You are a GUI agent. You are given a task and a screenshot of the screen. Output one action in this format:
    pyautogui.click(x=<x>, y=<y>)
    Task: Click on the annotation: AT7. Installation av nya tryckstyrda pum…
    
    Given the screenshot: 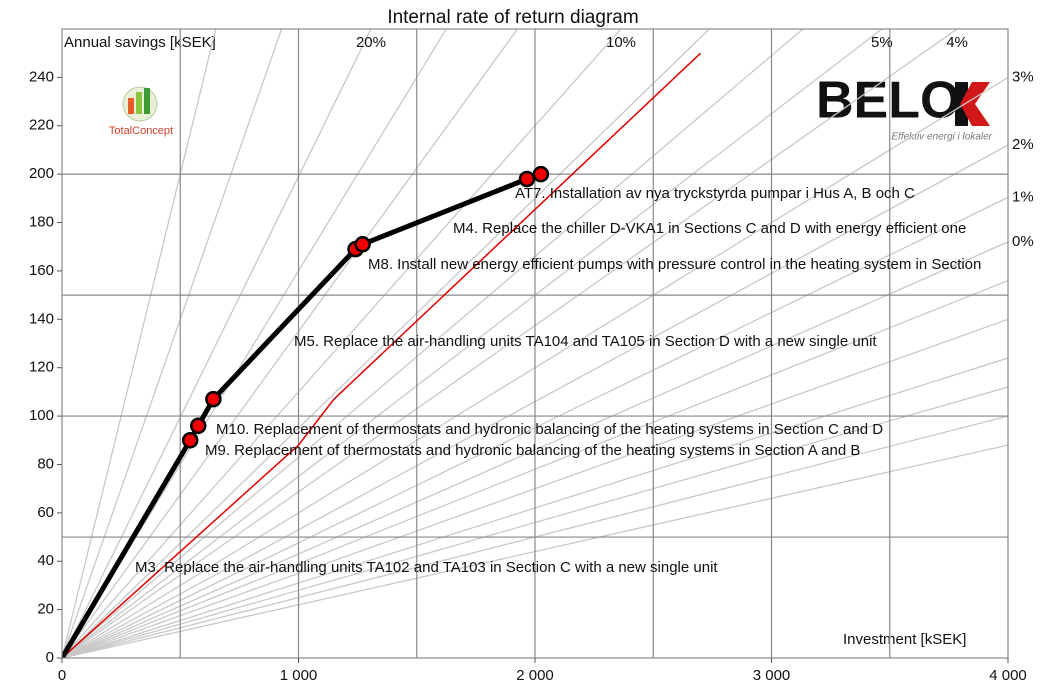 What is the action you would take?
    pyautogui.click(x=715, y=193)
    